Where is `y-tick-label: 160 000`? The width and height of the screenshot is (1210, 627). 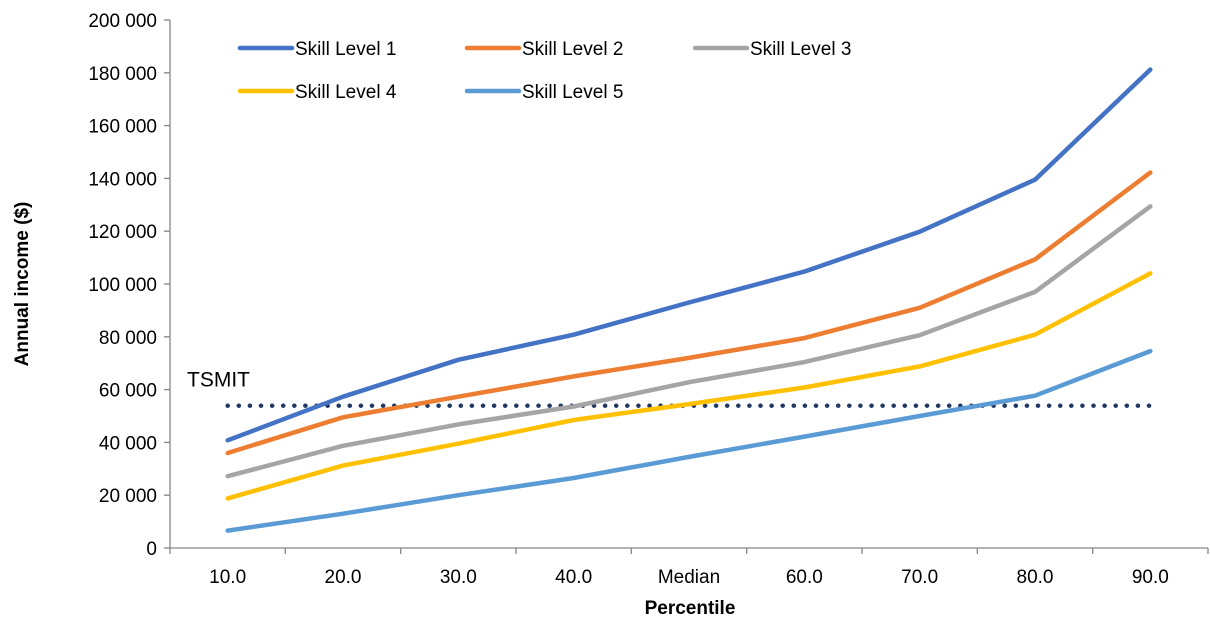
y-tick-label: 160 000 is located at coordinates (122, 127).